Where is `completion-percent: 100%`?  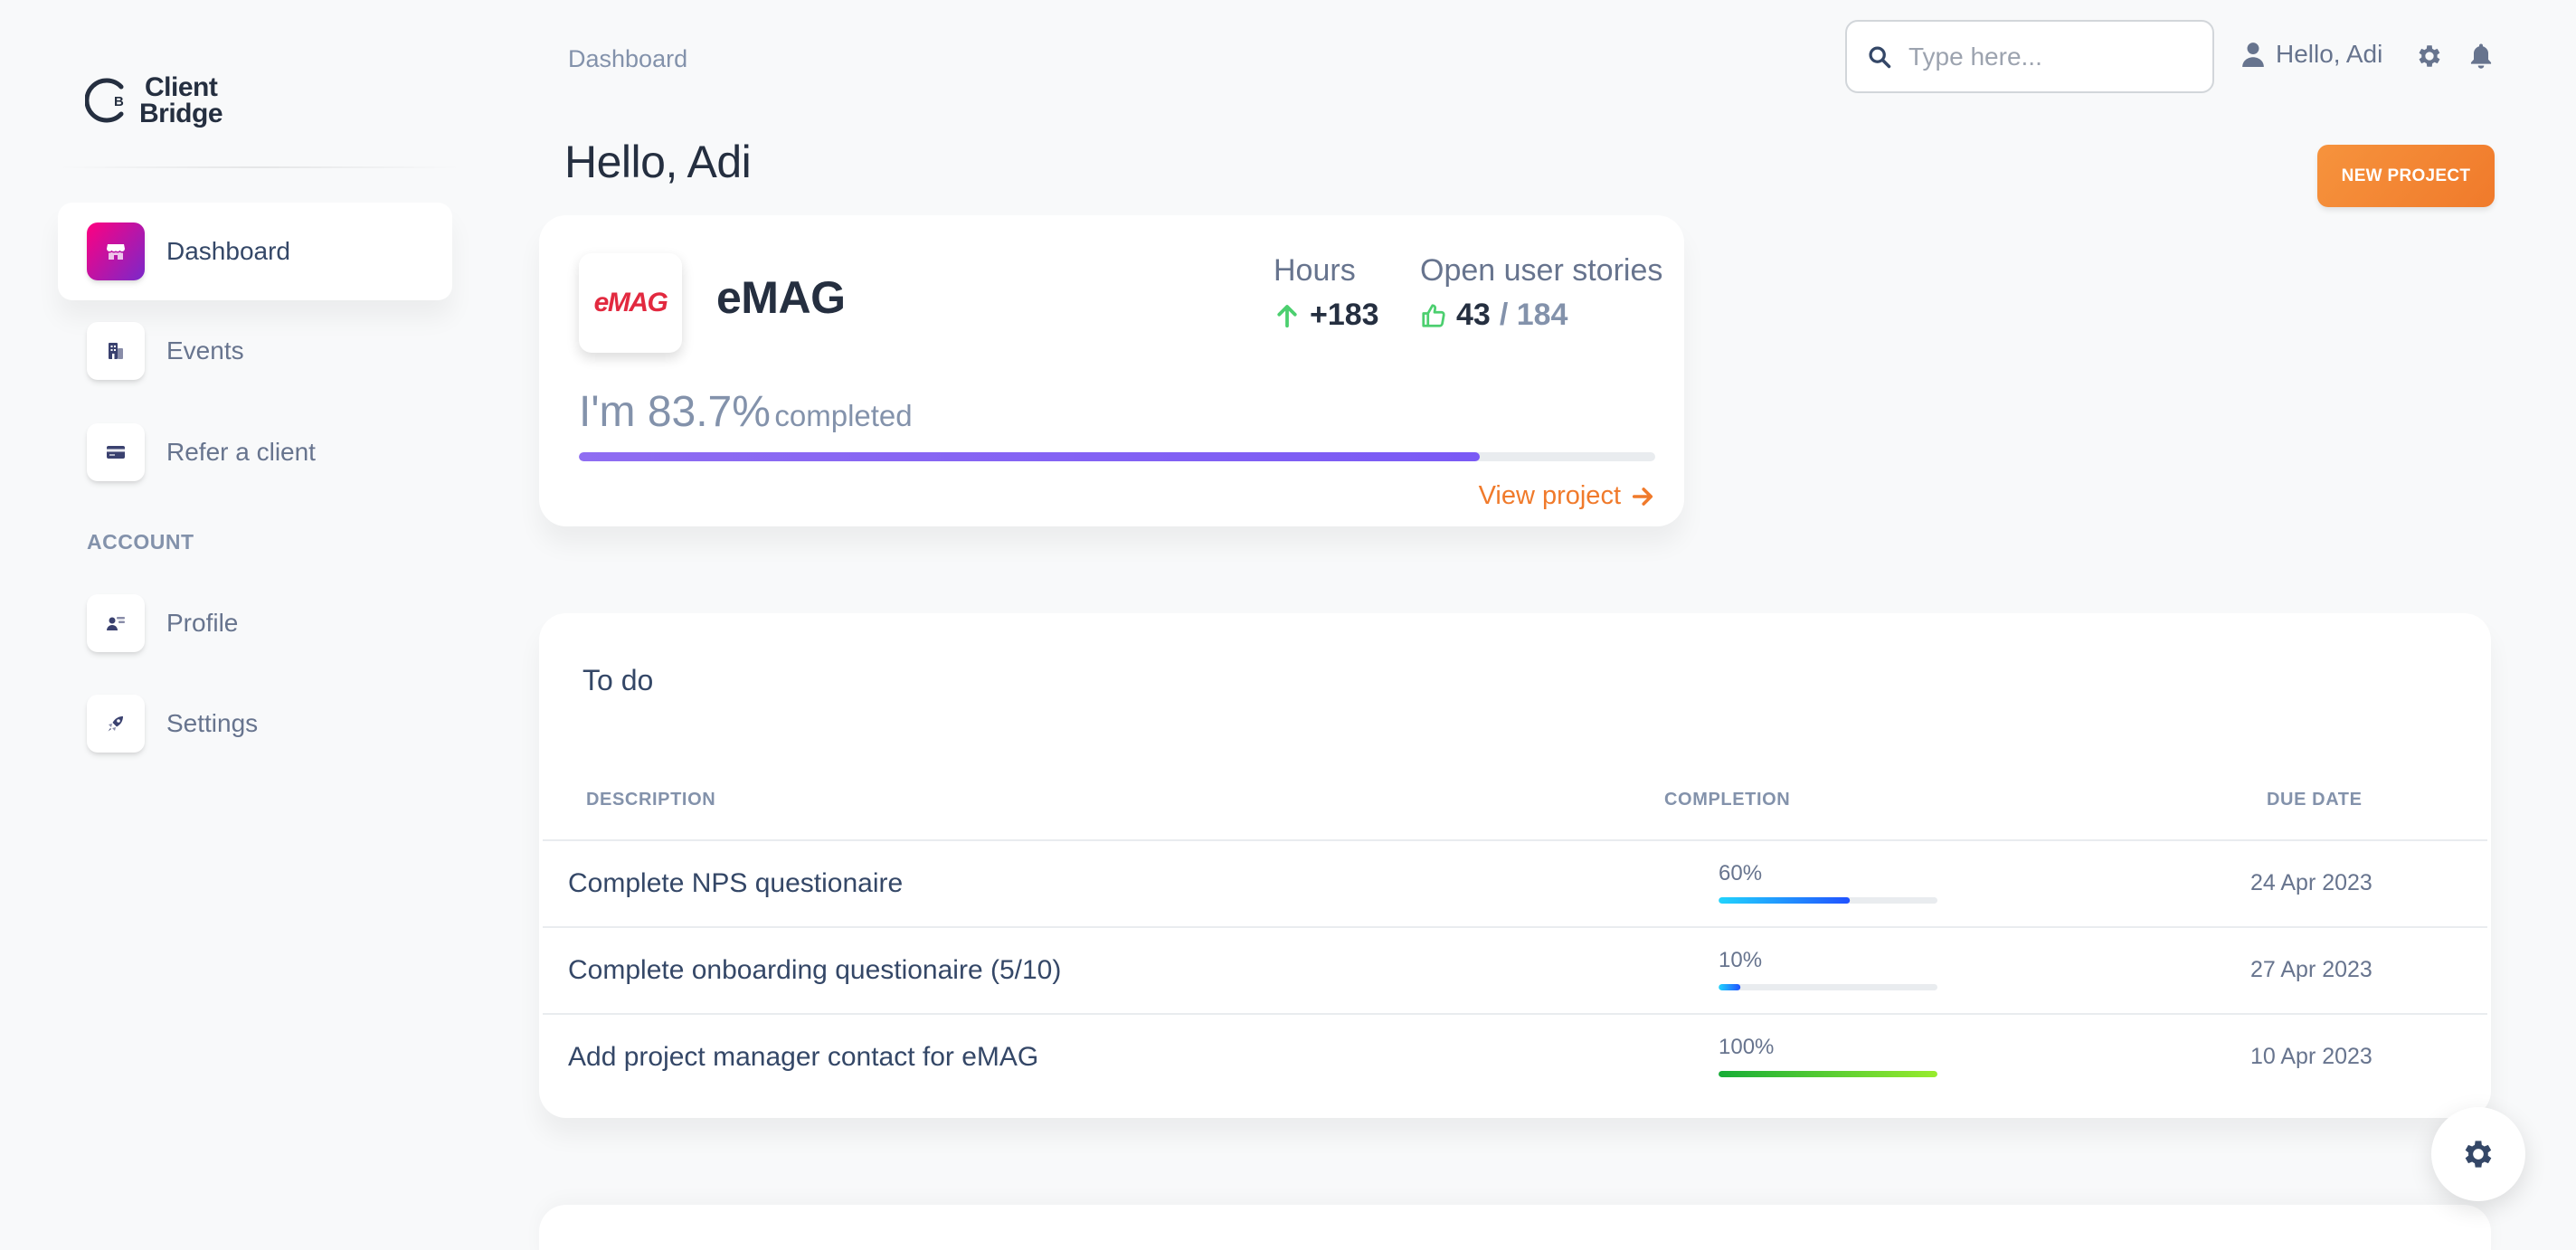 completion-percent: 100% is located at coordinates (1747, 1047).